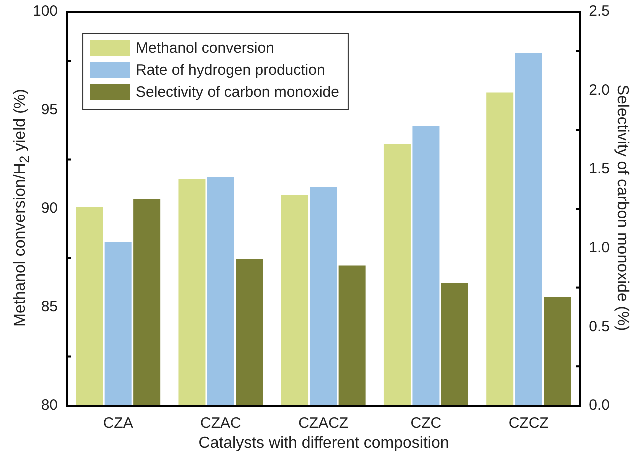 The image size is (641, 458). What do you see at coordinates (49, 405) in the screenshot?
I see `y-tick-label: 80` at bounding box center [49, 405].